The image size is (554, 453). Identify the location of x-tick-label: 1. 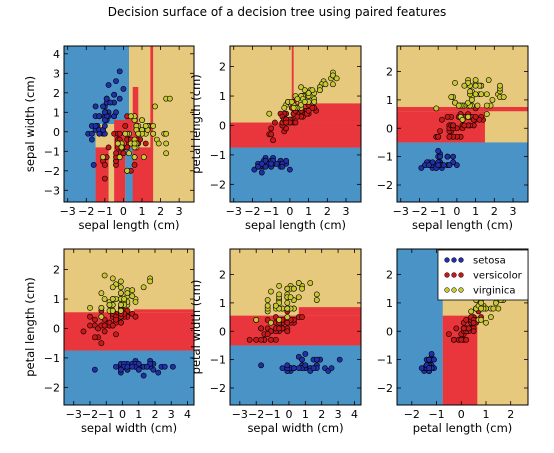
(308, 211).